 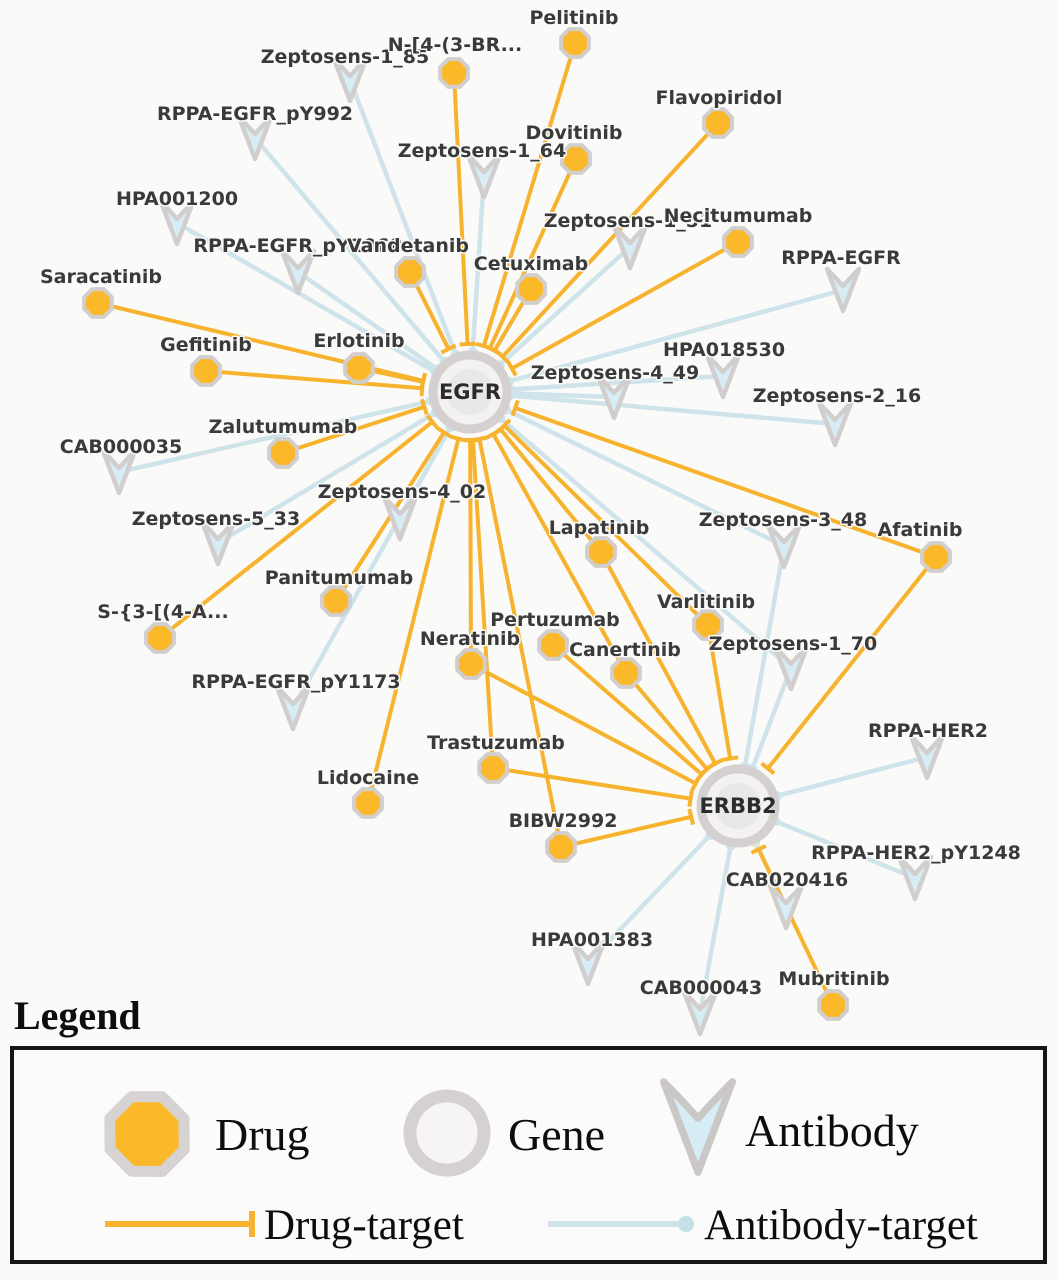 I want to click on antibody-label: HPA001200, so click(x=177, y=199).